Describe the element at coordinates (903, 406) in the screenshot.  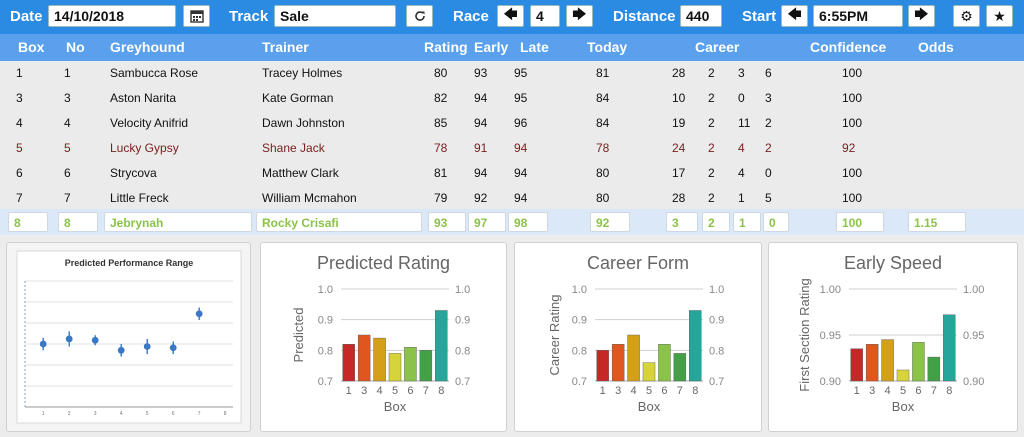
I see `x-axis-label: Box` at that location.